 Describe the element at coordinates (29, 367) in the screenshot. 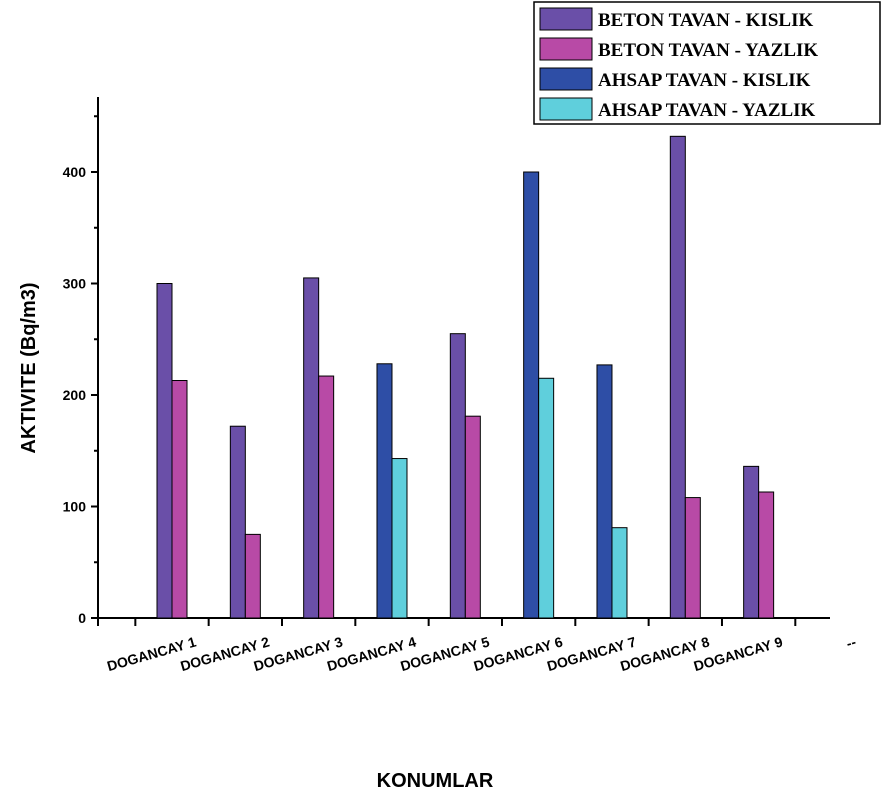

I see `y-axis-title: AKTIVITE (Bq/m3)` at that location.